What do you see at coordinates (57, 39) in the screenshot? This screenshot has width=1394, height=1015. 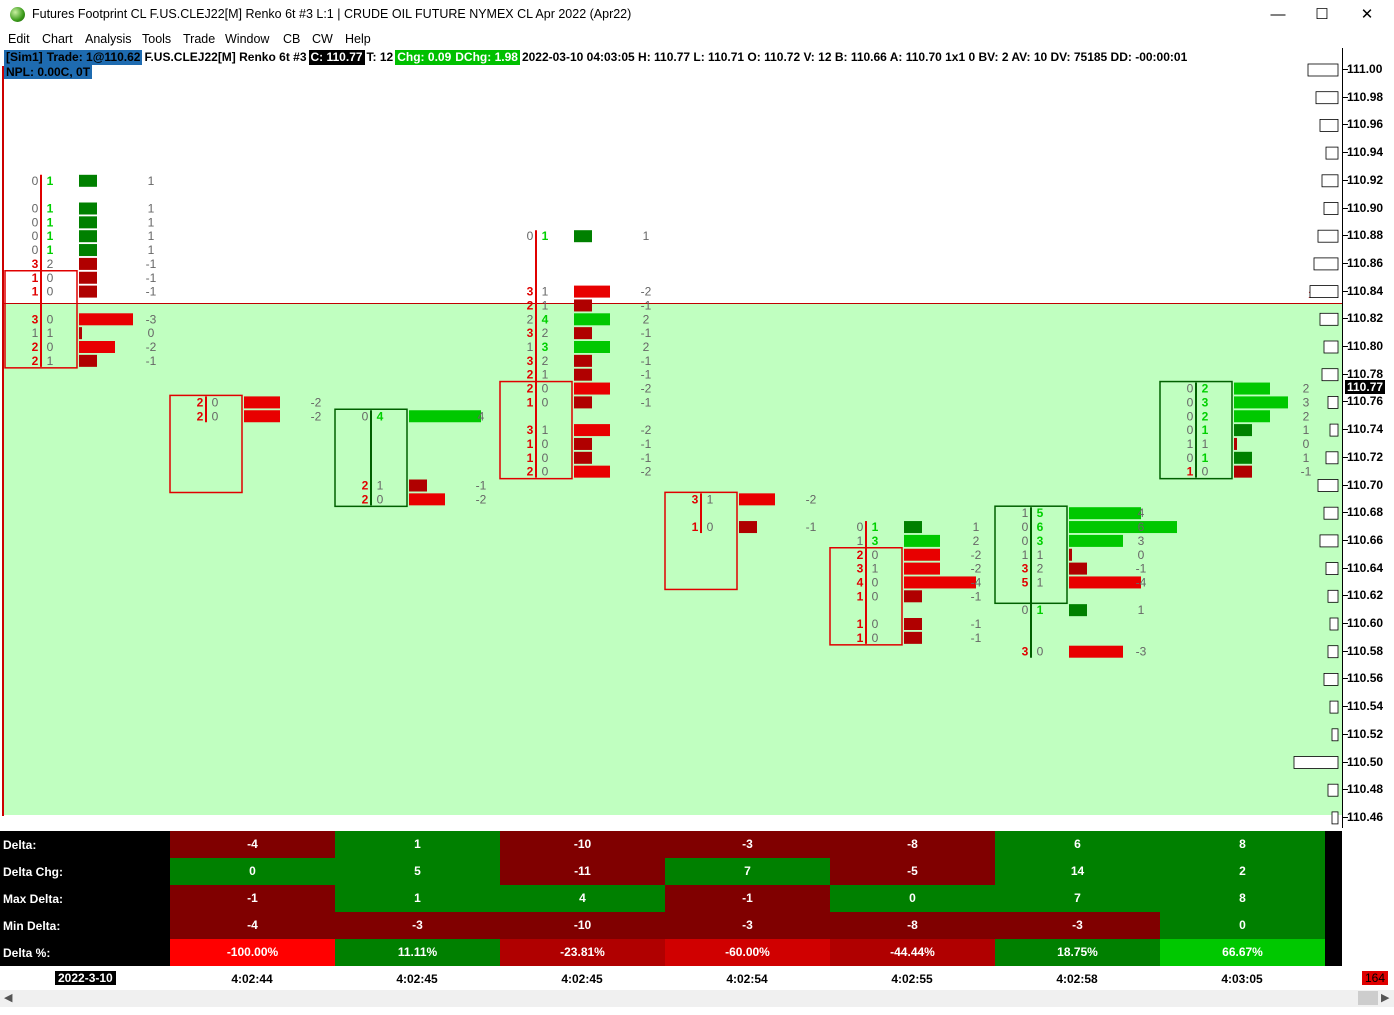 I see `menu-chart: Chart` at bounding box center [57, 39].